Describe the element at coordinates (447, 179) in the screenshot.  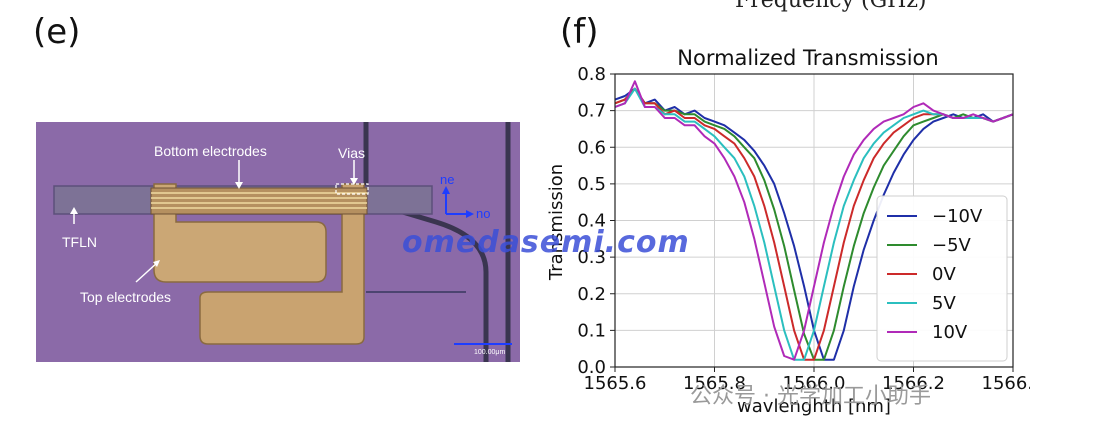
I see `label-axis-ne: ne` at that location.